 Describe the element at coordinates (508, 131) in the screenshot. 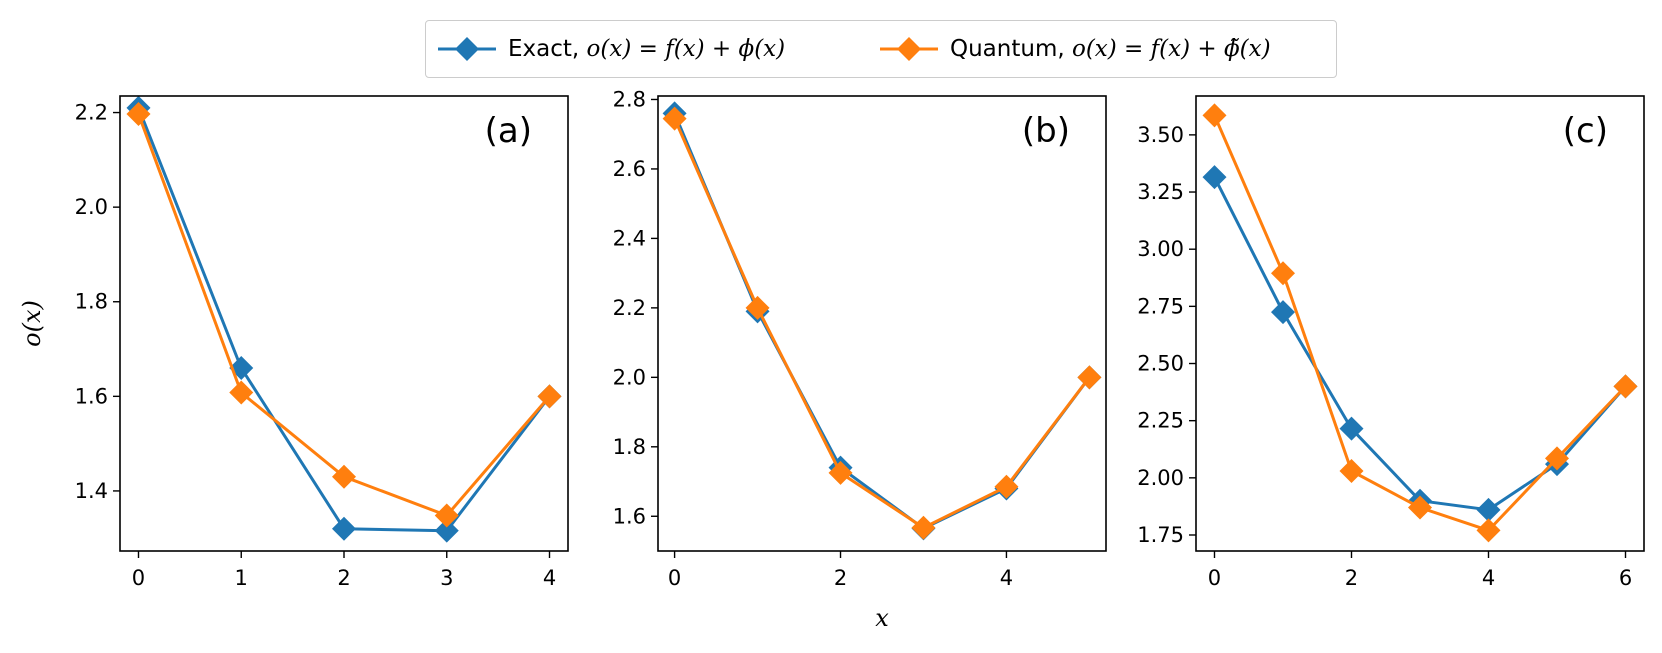

I see `panel-label: (a)` at that location.